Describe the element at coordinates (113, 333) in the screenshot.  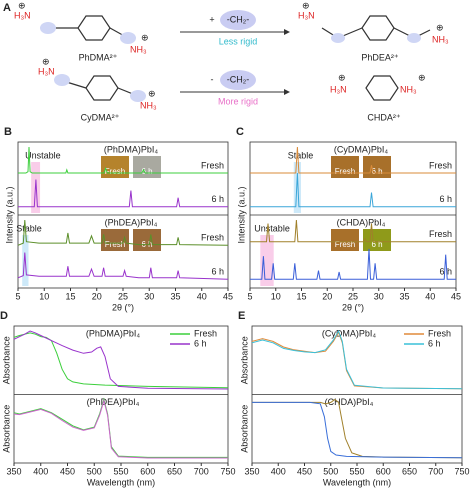
I see `subplot-title: (PhDMA)PbI₄` at that location.